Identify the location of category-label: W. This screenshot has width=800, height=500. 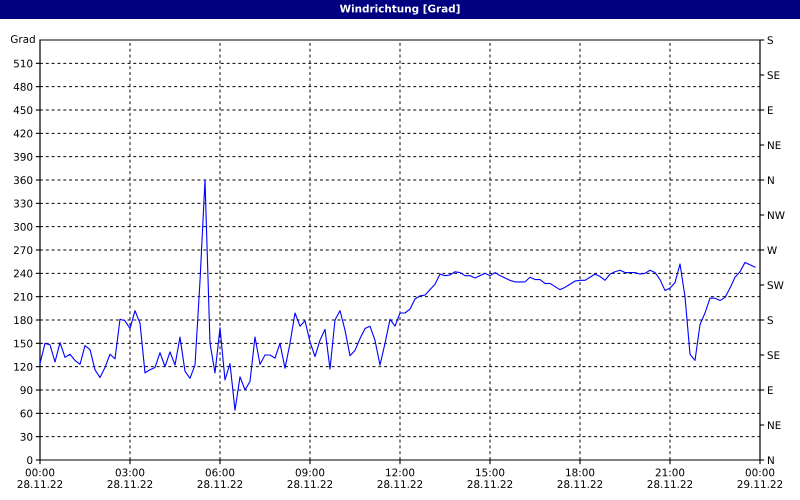
(772, 250).